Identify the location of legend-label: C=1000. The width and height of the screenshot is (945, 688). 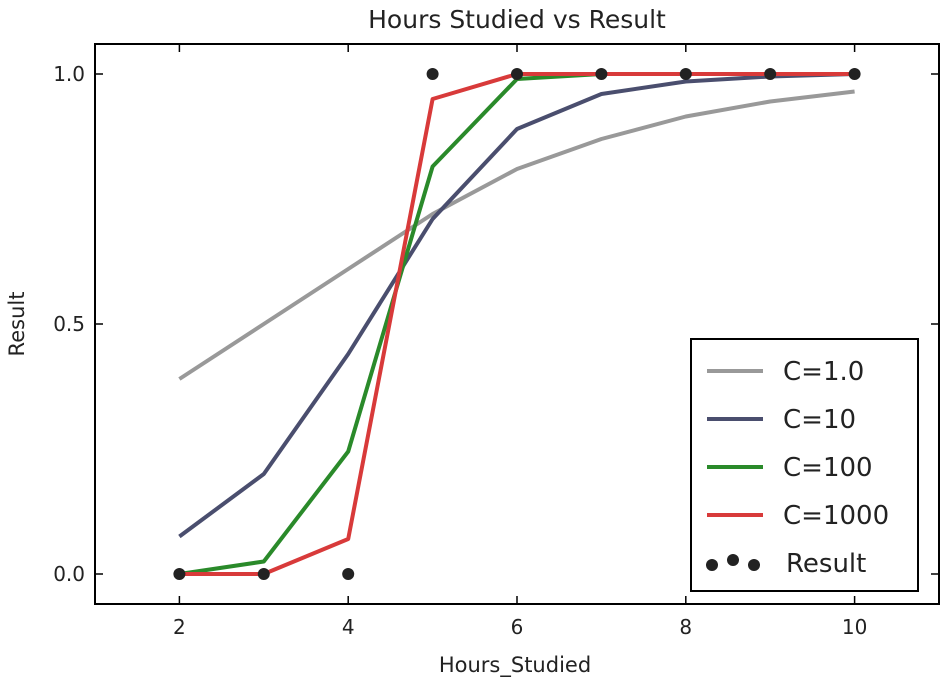
(836, 516).